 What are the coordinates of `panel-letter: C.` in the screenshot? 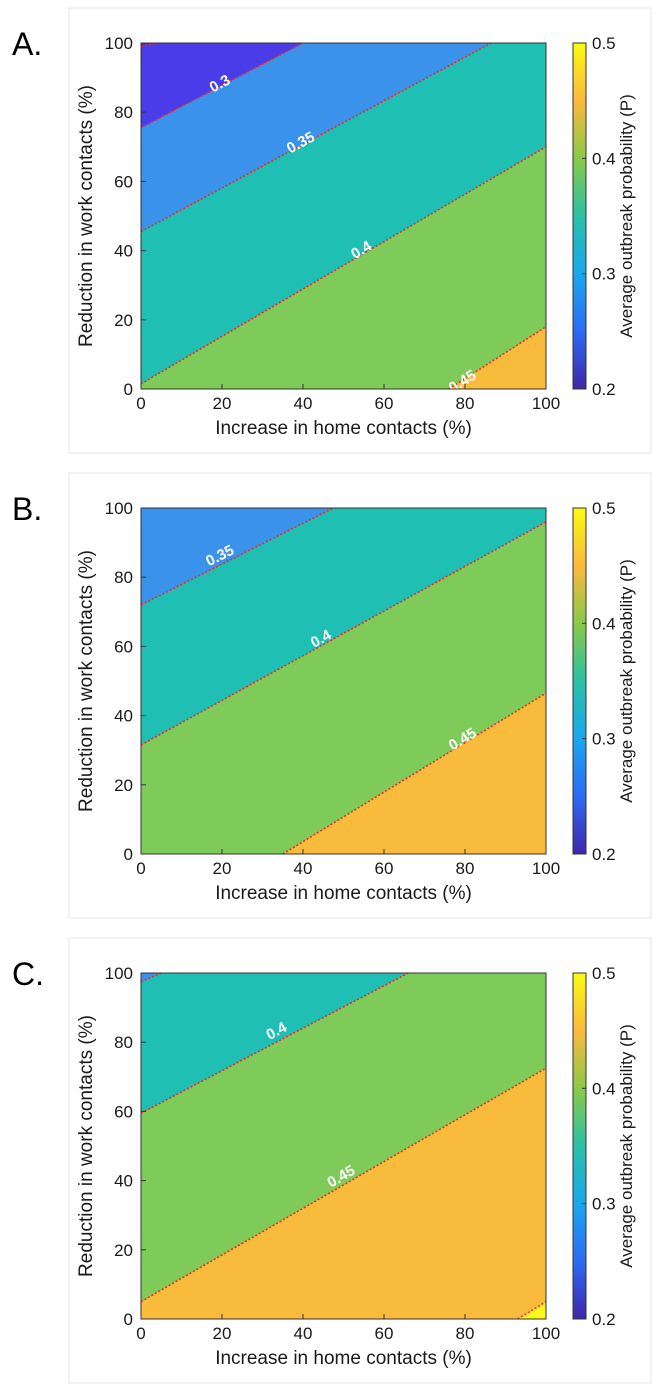 It's located at (28, 974).